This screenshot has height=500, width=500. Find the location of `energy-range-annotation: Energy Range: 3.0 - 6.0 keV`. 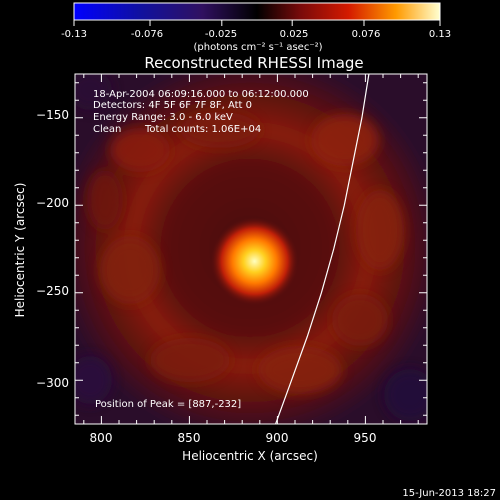

energy-range-annotation: Energy Range: 3.0 - 6.0 keV is located at coordinates (163, 117).